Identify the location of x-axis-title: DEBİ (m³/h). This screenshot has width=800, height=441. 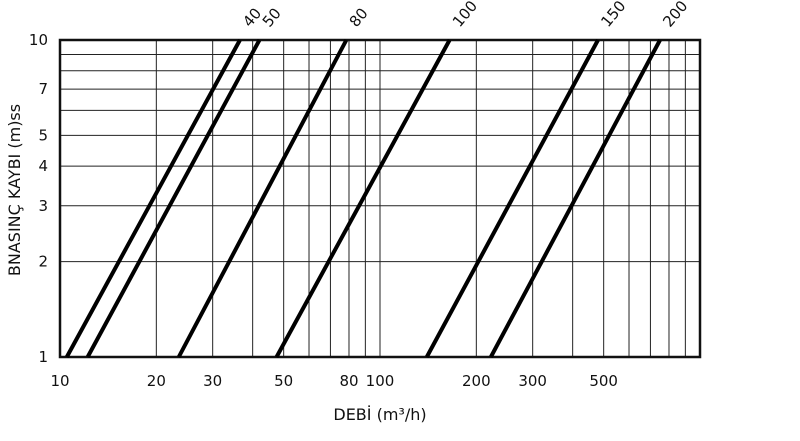
(379, 414).